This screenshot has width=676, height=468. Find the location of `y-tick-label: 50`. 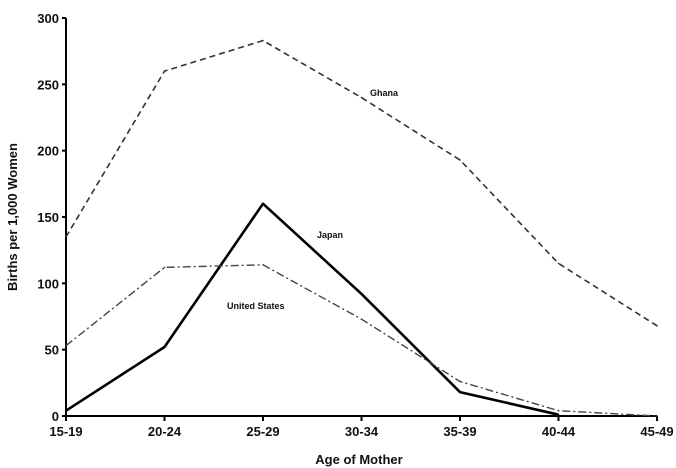

y-tick-label: 50 is located at coordinates (52, 350).